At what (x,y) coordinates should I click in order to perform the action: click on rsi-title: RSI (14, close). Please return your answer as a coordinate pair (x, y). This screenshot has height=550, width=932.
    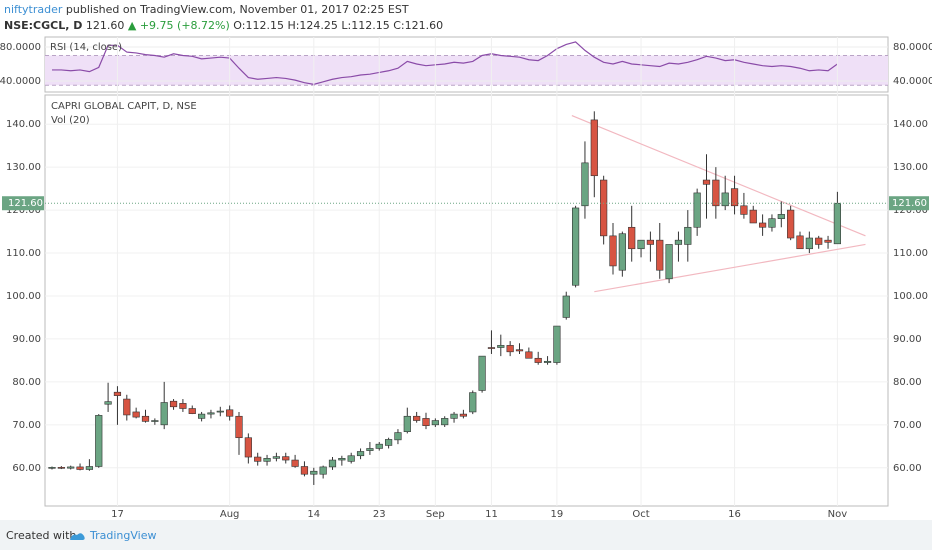
    Looking at the image, I should click on (86, 47).